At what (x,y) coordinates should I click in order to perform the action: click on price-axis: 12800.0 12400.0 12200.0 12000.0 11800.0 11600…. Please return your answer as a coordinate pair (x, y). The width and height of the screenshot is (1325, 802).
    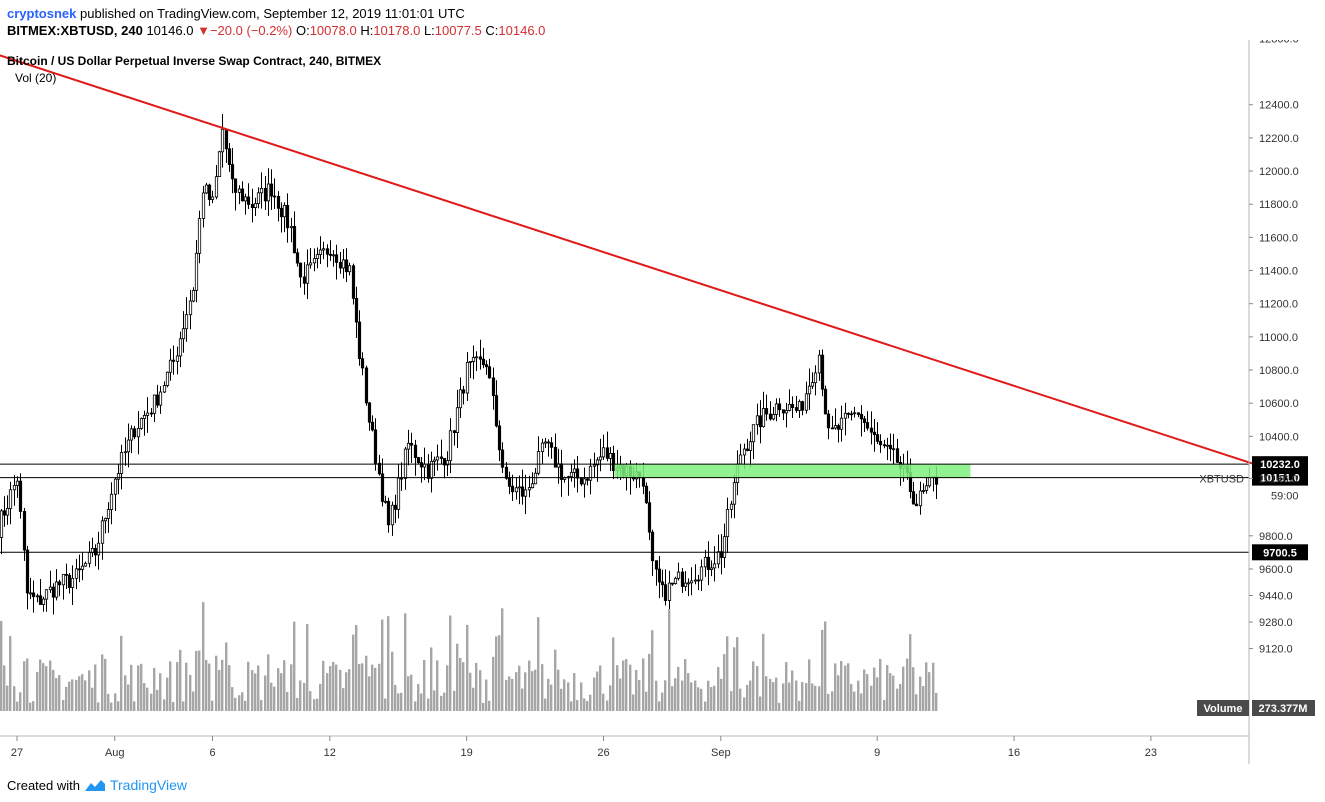
    Looking at the image, I should click on (1274, 348).